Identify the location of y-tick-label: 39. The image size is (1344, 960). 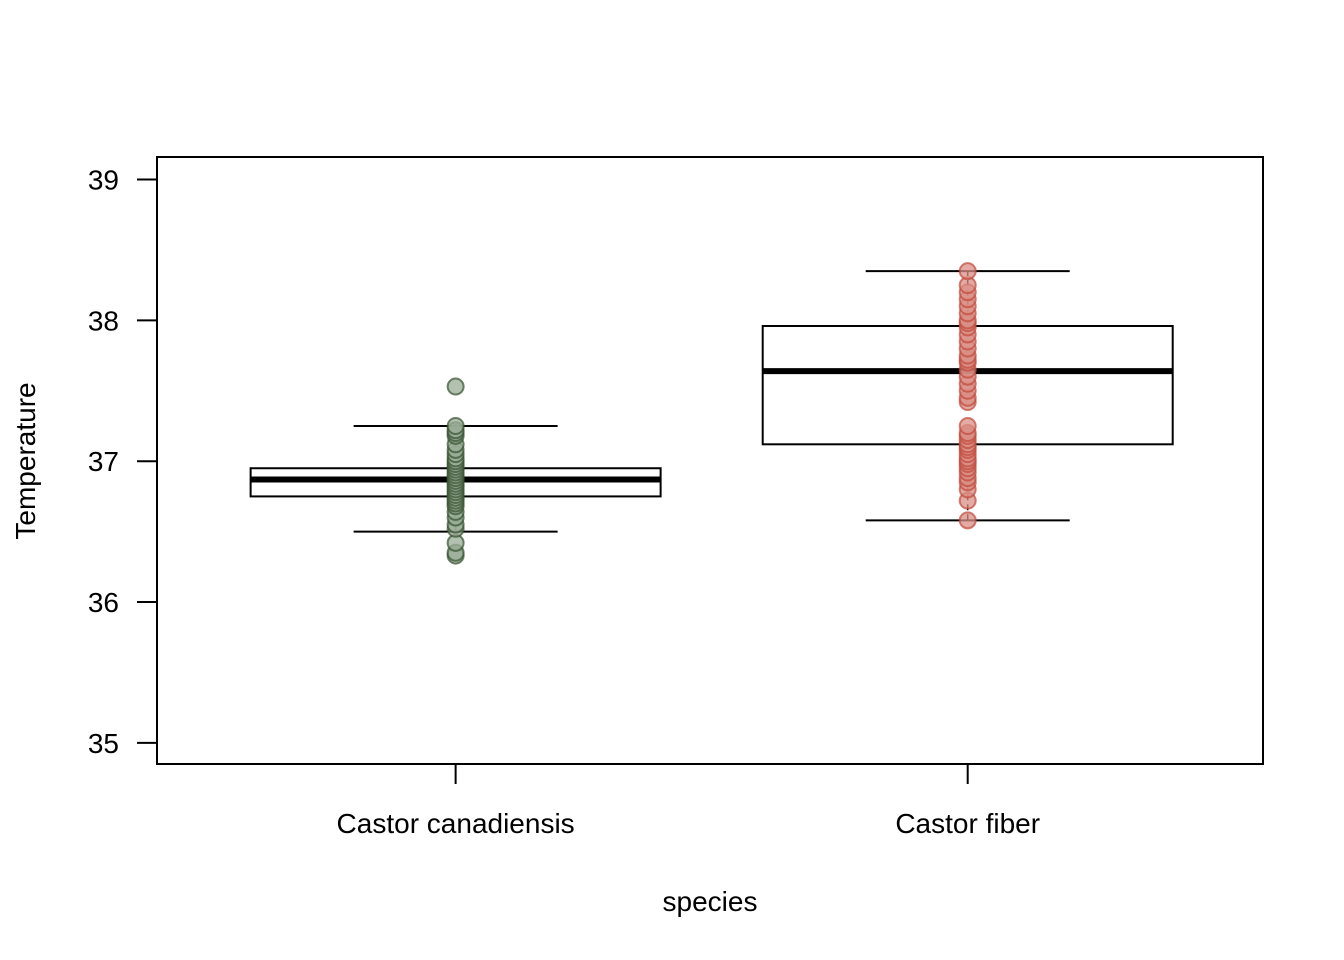
(103, 180).